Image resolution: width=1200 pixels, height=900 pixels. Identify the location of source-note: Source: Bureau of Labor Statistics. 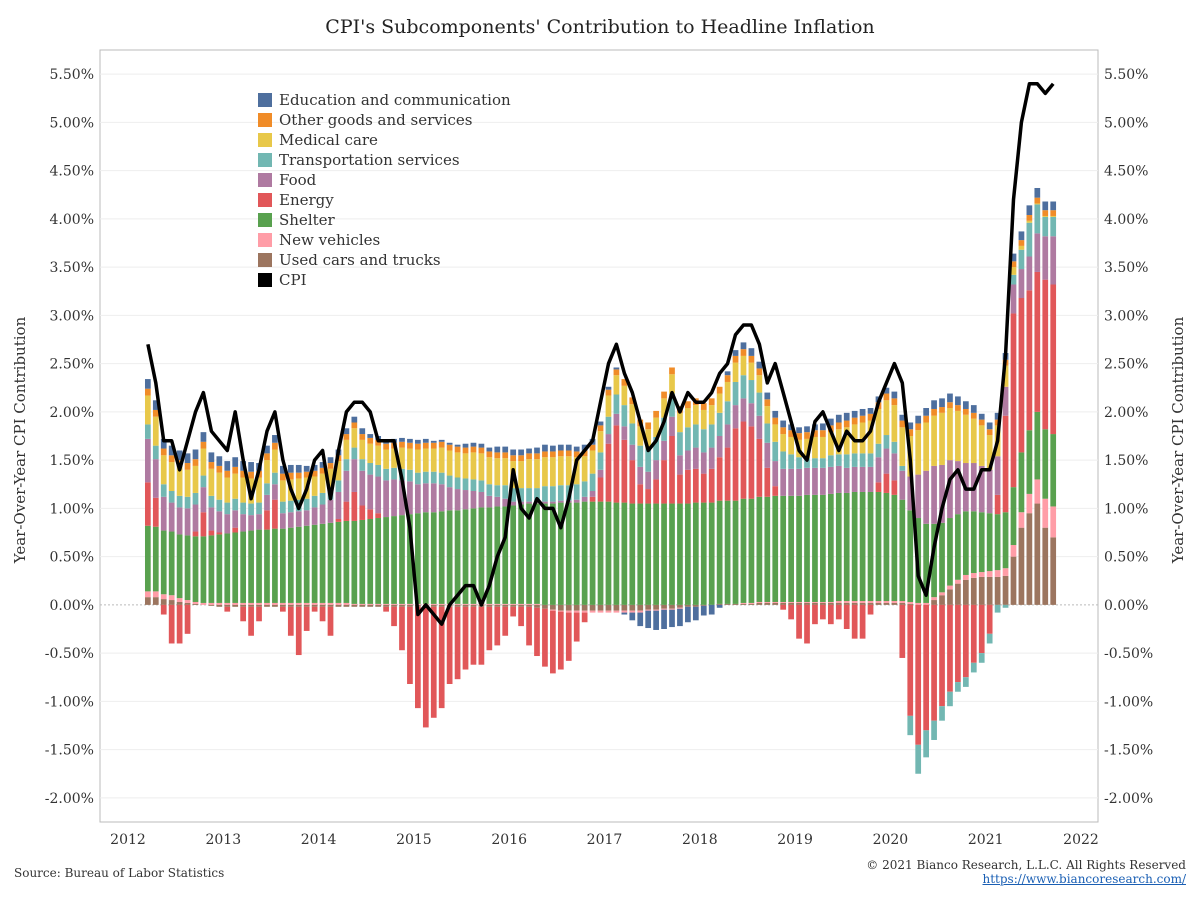
(119, 873).